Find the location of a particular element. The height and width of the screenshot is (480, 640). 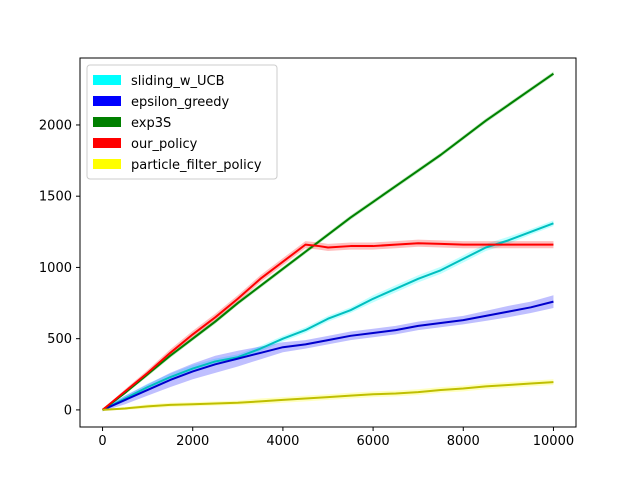

x-axis-ticks: 0 2000 4000 6000 8000 10000 is located at coordinates (336, 438).